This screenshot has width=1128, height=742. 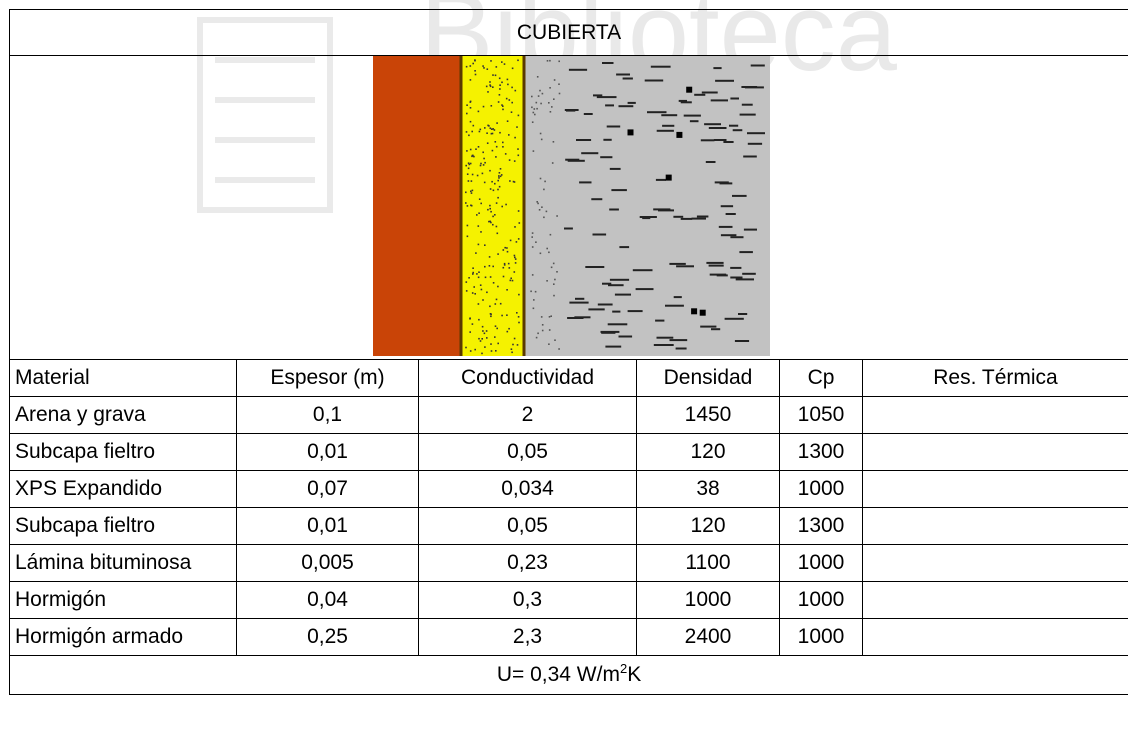 I want to click on cell-conductividad: 2, so click(x=527, y=415).